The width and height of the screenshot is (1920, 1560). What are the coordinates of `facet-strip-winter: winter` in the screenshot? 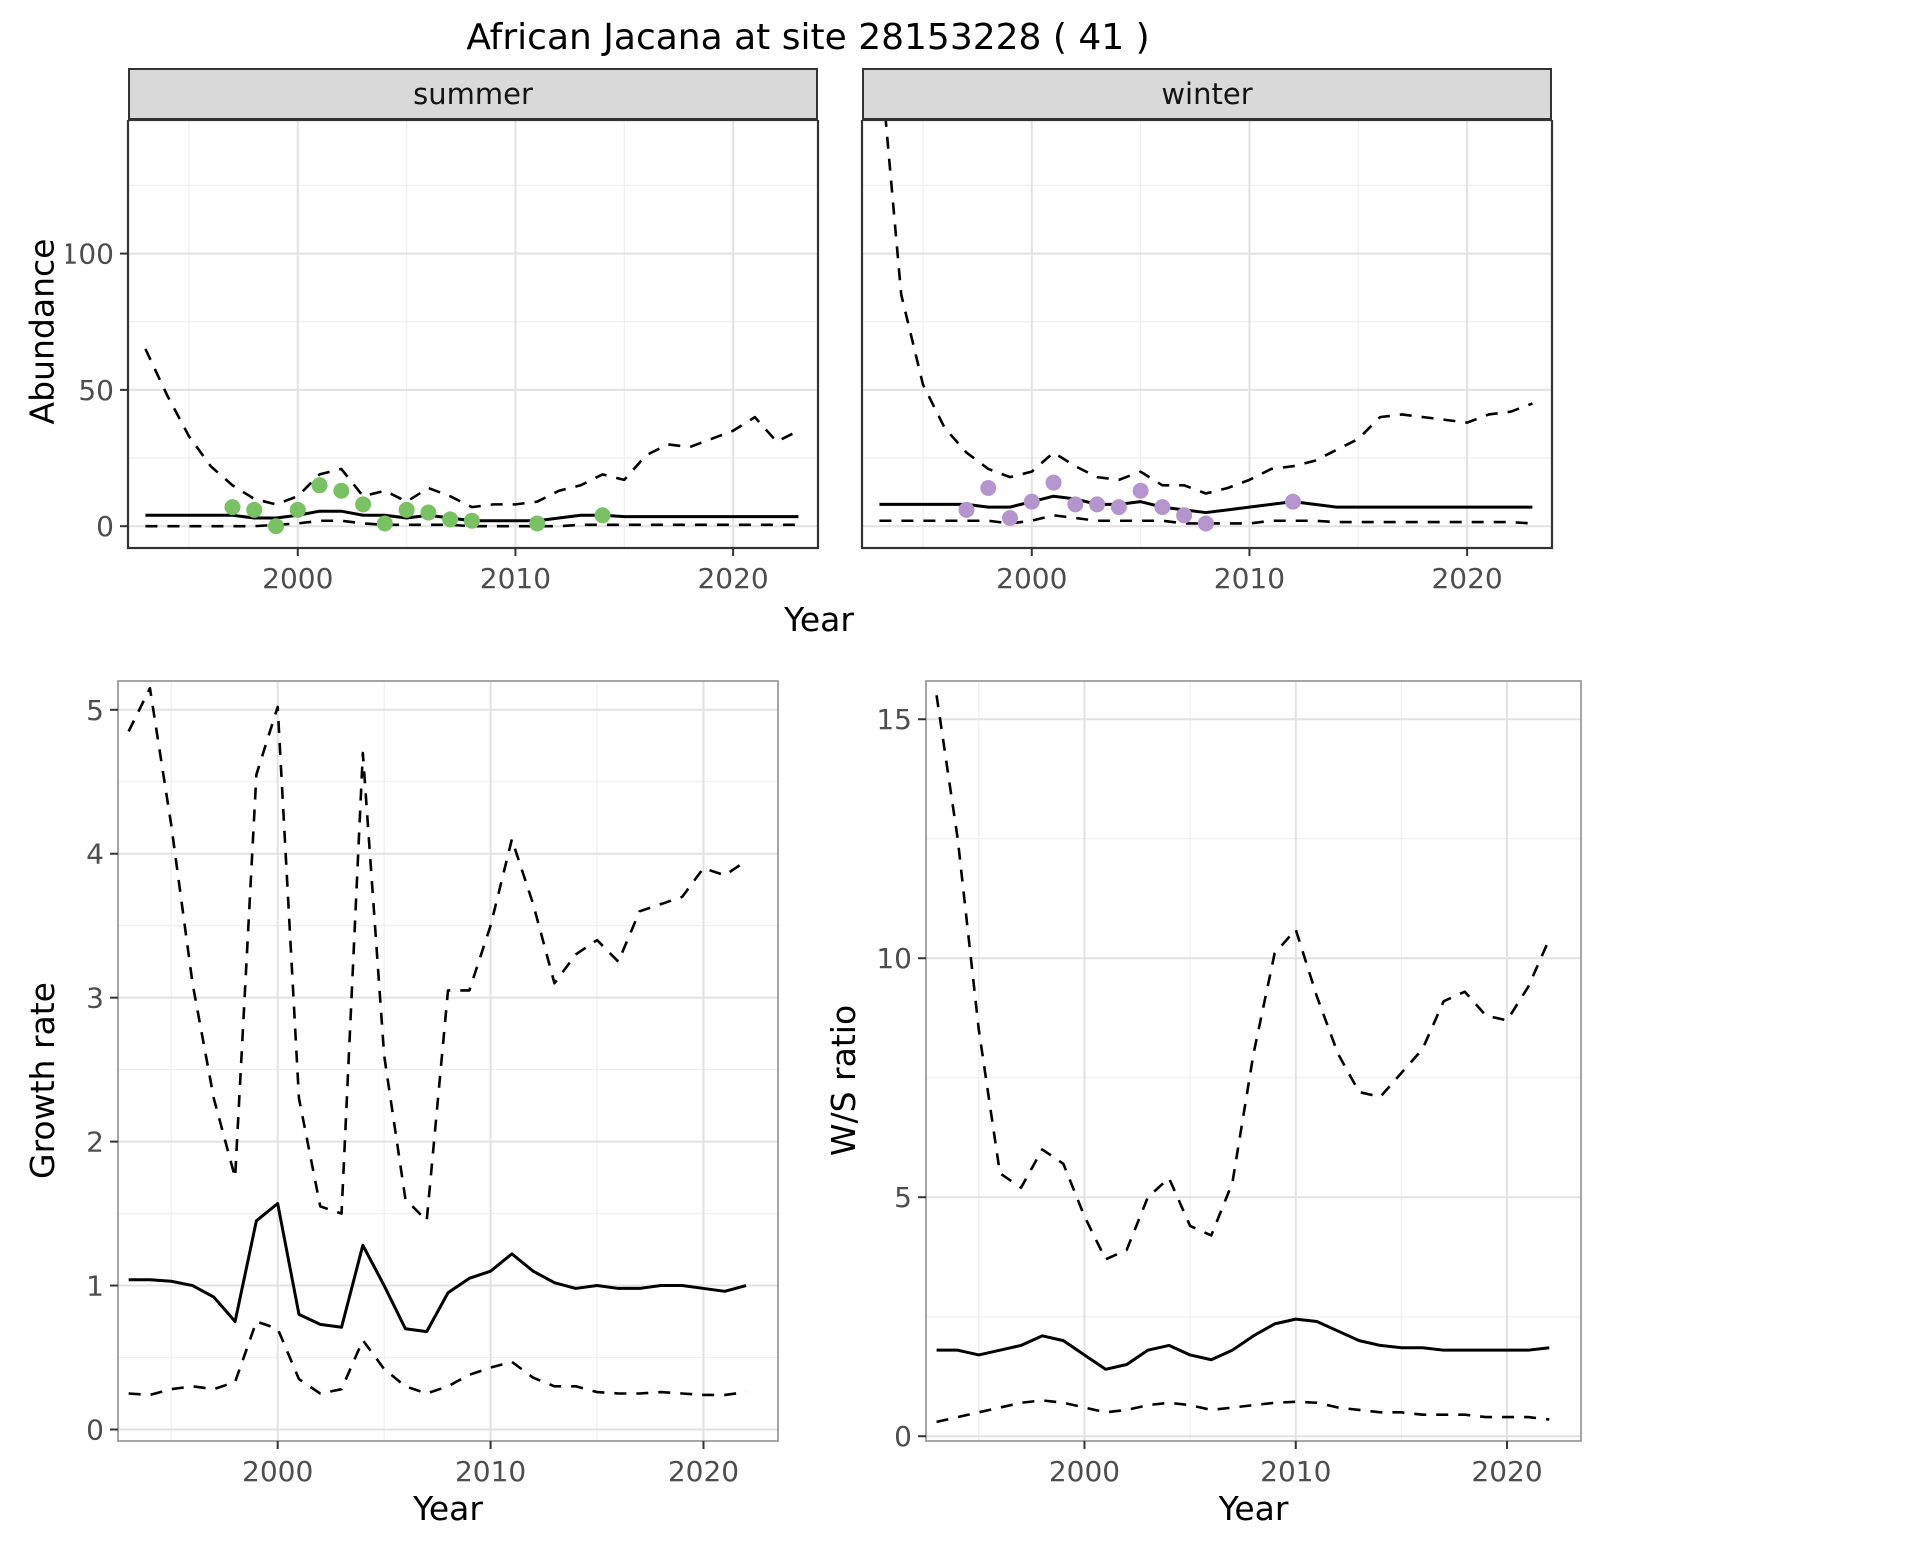 It's located at (1207, 94).